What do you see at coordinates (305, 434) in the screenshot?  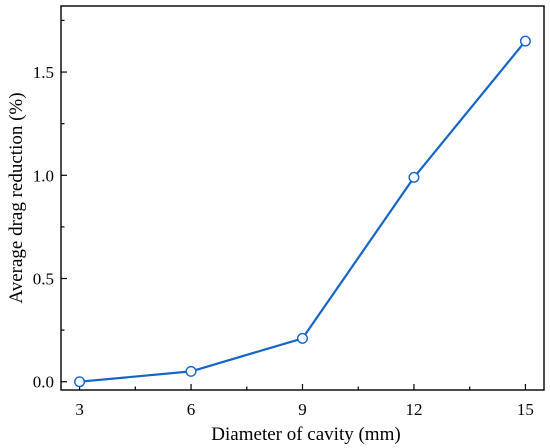 I see `x-axis-label: Diameter of cavity (mm)` at bounding box center [305, 434].